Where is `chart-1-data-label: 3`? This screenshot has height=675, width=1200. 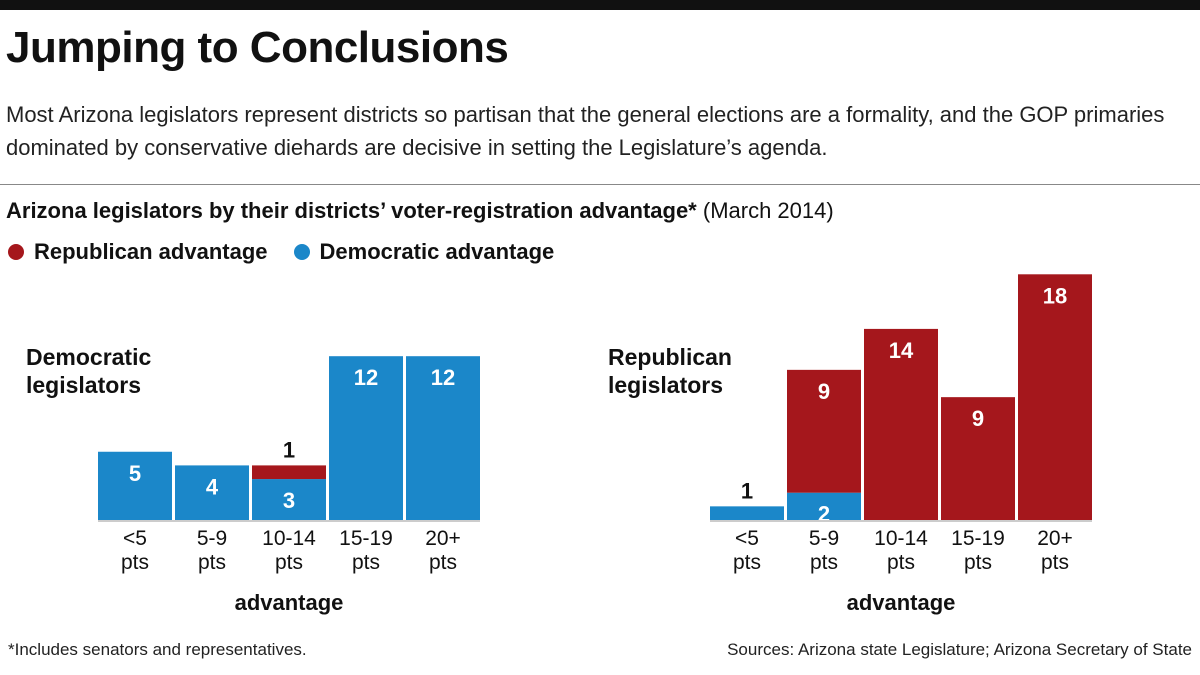 chart-1-data-label: 3 is located at coordinates (289, 500).